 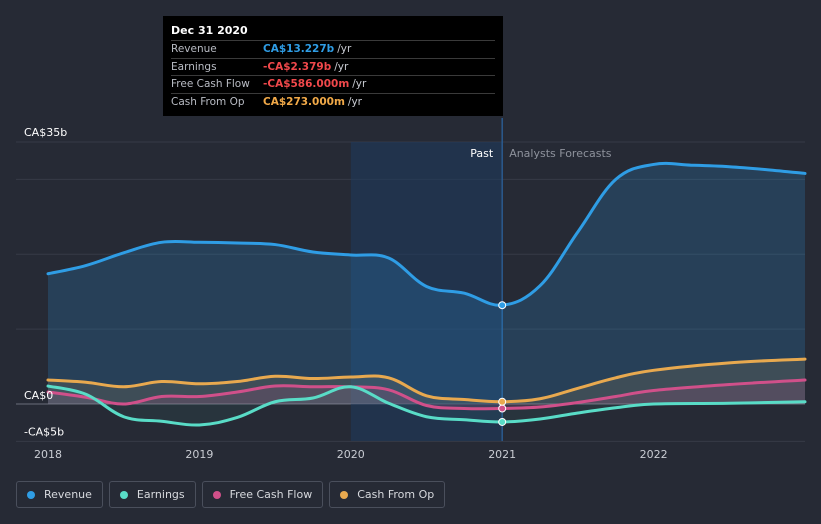 I want to click on tooltip-value: -CA$2.379b, so click(x=297, y=66).